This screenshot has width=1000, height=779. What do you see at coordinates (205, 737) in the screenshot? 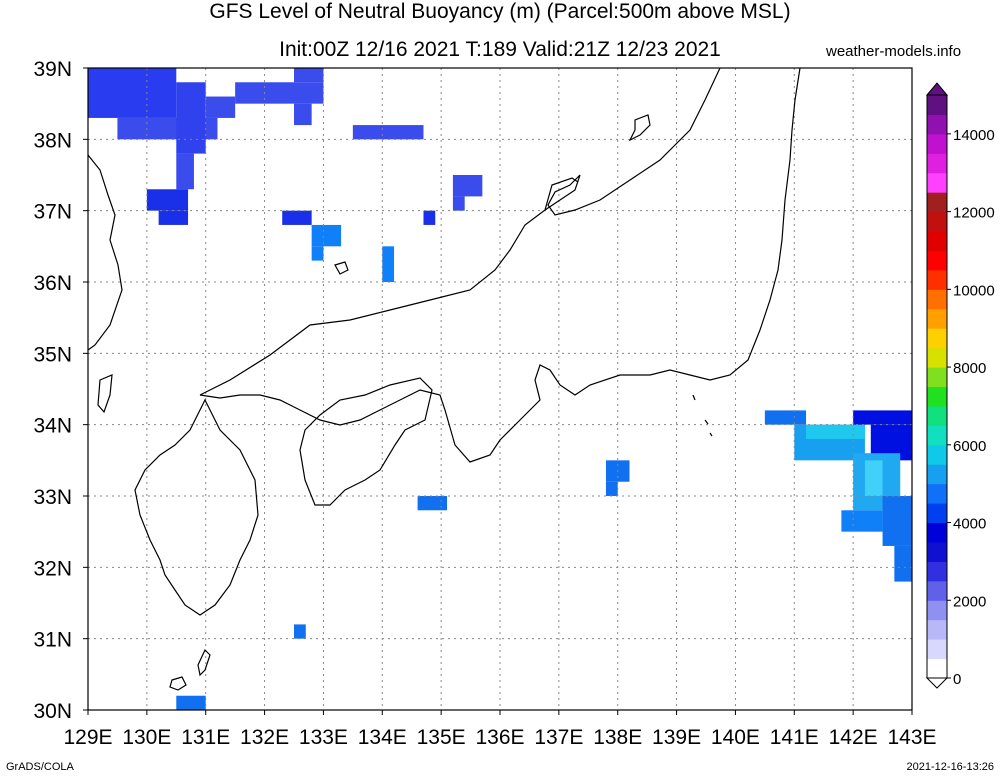
I see `lon-label: 131E` at bounding box center [205, 737].